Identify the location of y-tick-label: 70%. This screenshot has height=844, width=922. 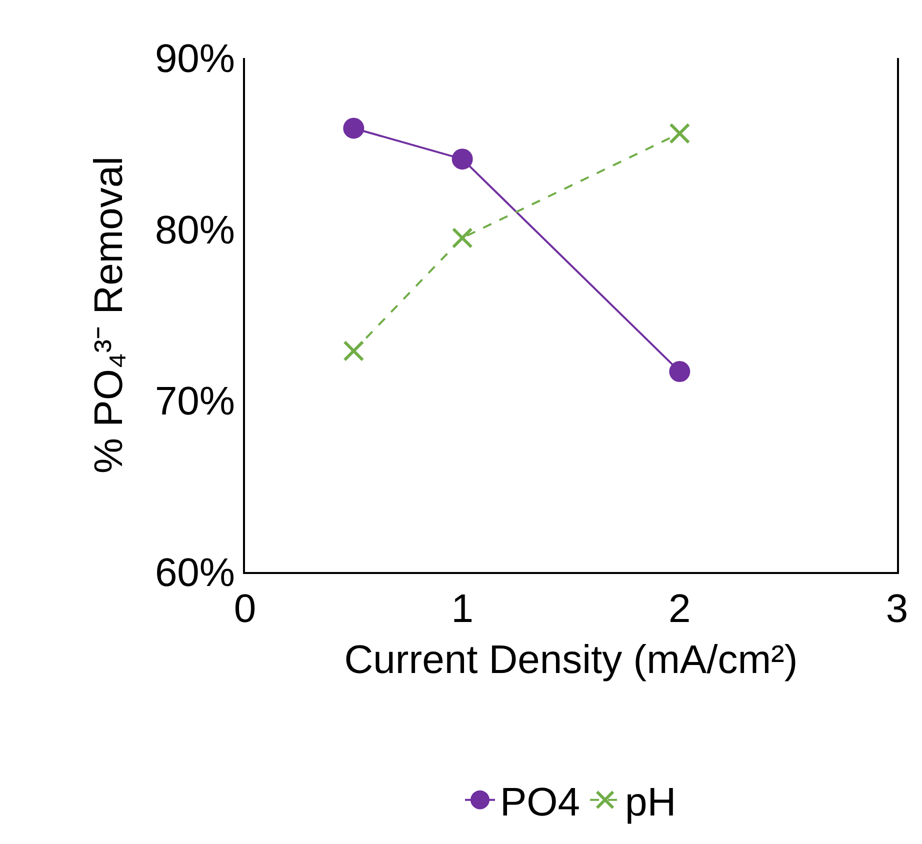
(194, 402).